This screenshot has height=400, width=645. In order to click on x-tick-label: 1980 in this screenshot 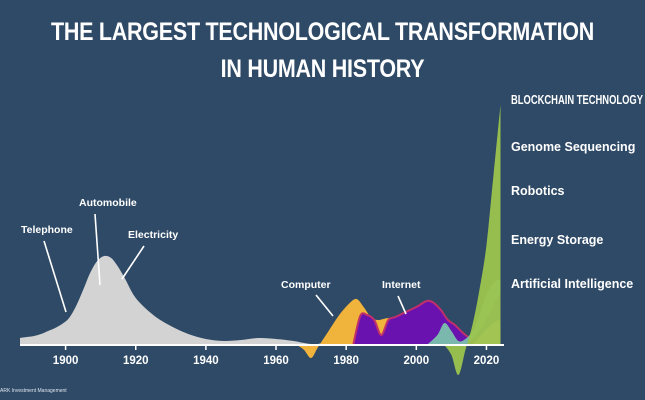, I will do `click(346, 361)`.